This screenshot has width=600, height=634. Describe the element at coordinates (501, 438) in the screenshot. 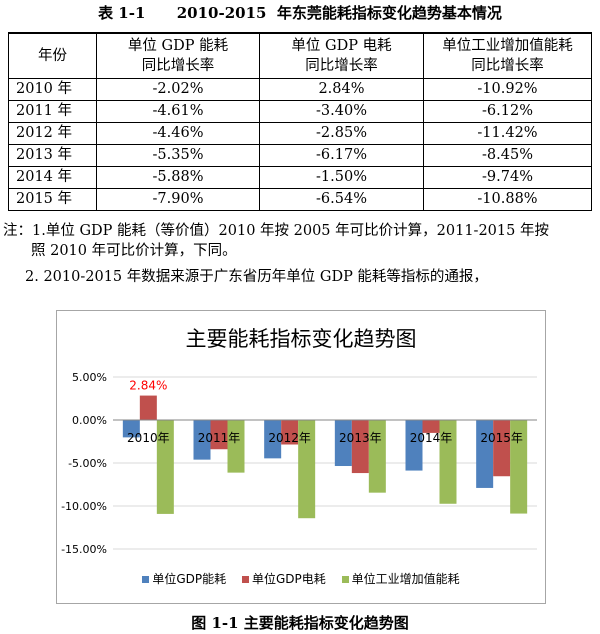

I see `x-tick-label: 2015年` at that location.